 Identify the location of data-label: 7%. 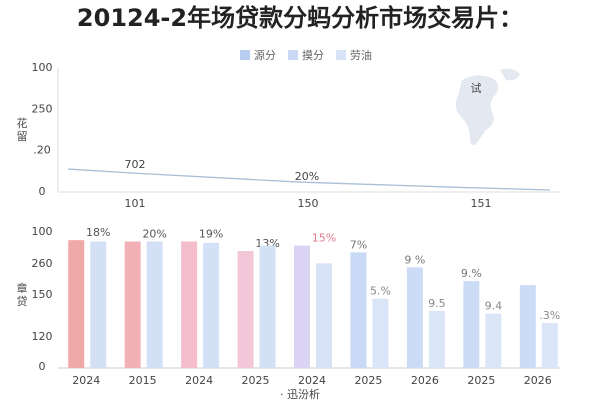
(358, 244).